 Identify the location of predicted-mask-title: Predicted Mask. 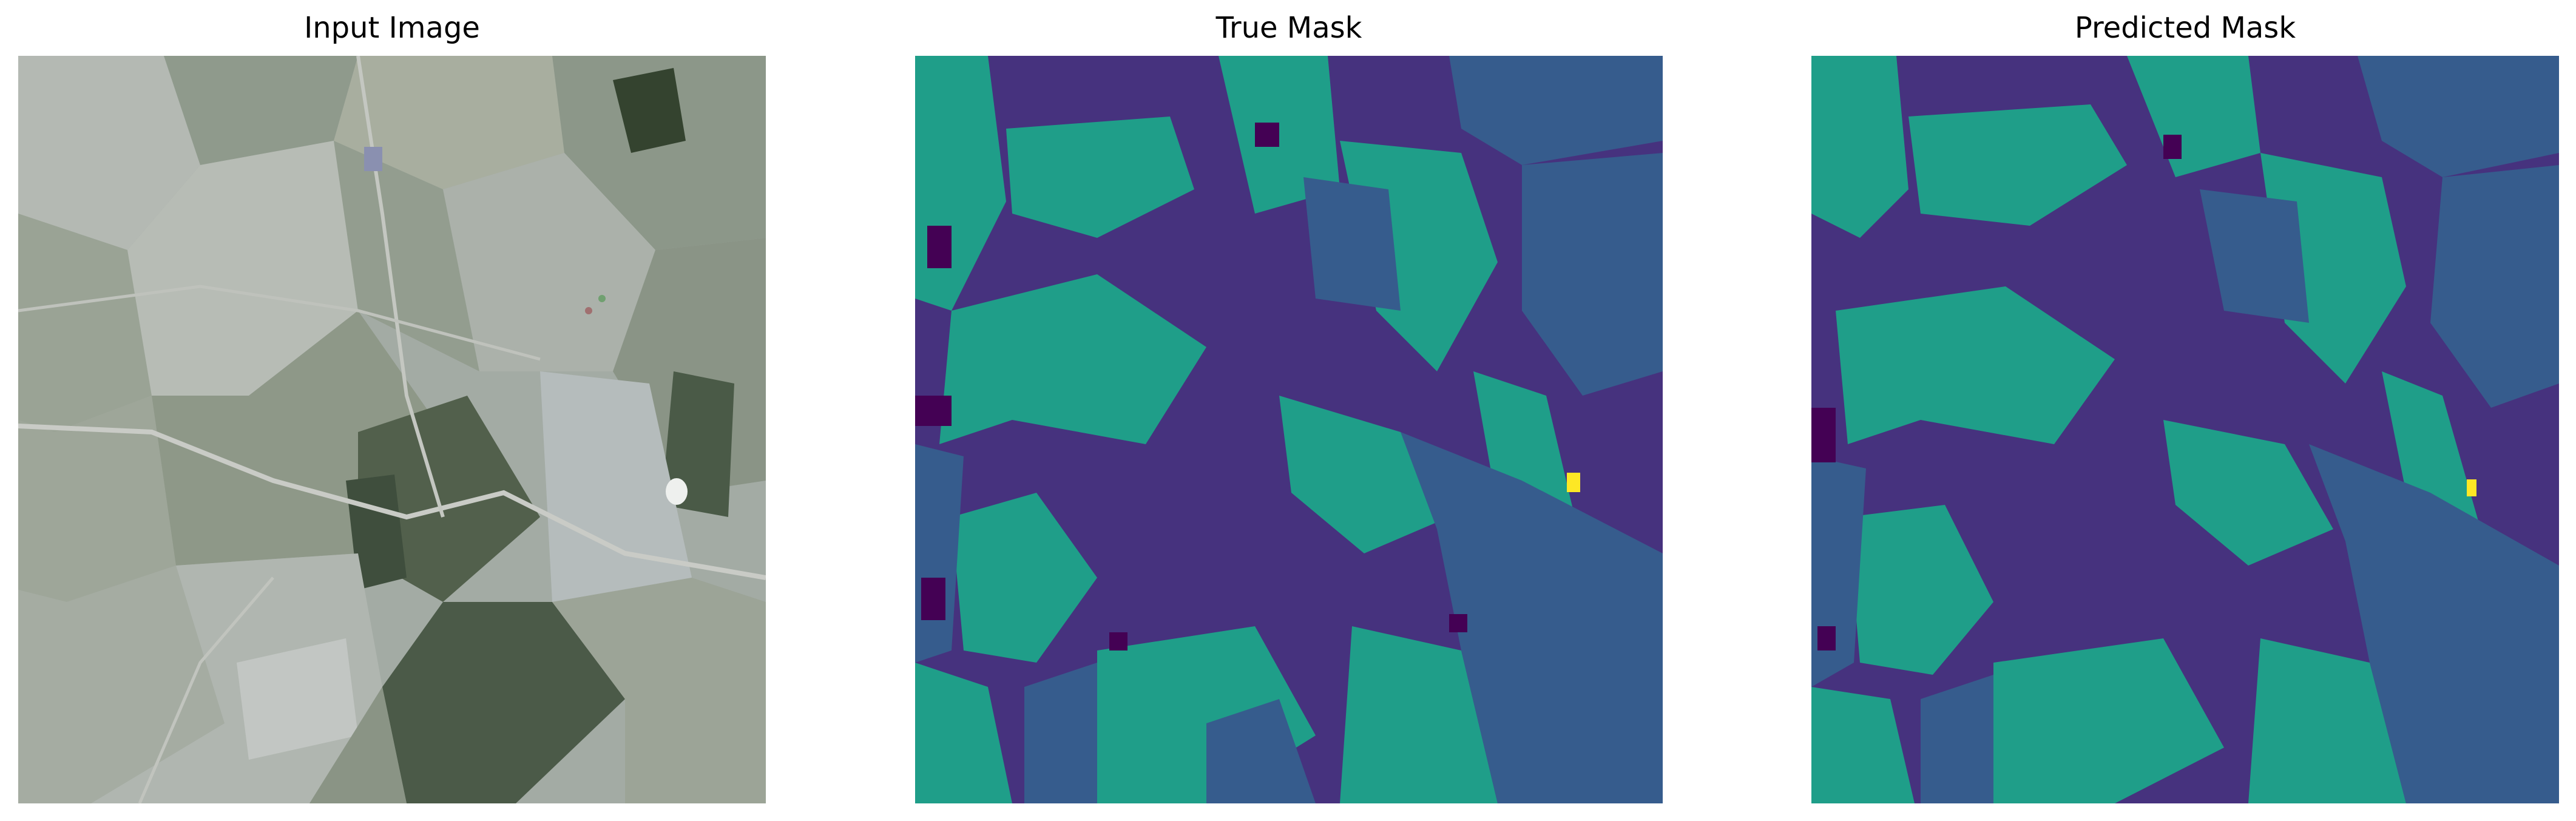
(2185, 28).